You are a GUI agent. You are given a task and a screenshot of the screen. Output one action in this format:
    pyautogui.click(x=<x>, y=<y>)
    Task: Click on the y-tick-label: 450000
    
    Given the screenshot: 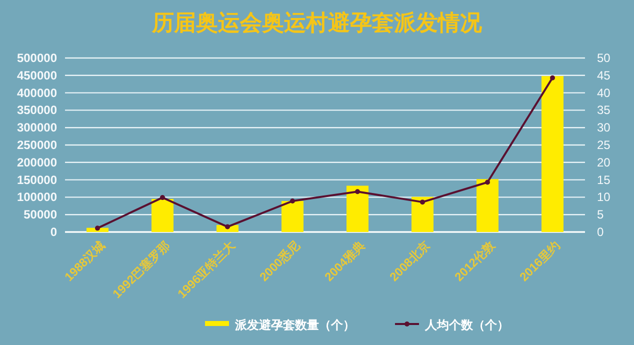 What is the action you would take?
    pyautogui.click(x=37, y=75)
    